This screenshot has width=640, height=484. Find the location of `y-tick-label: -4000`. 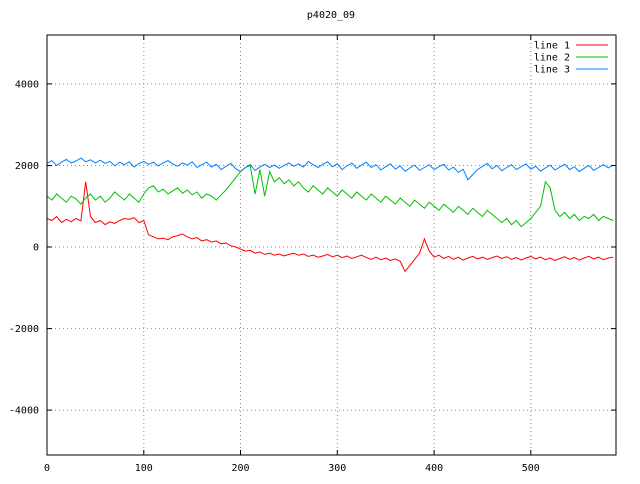

y-tick-label: -4000 is located at coordinates (24, 411).